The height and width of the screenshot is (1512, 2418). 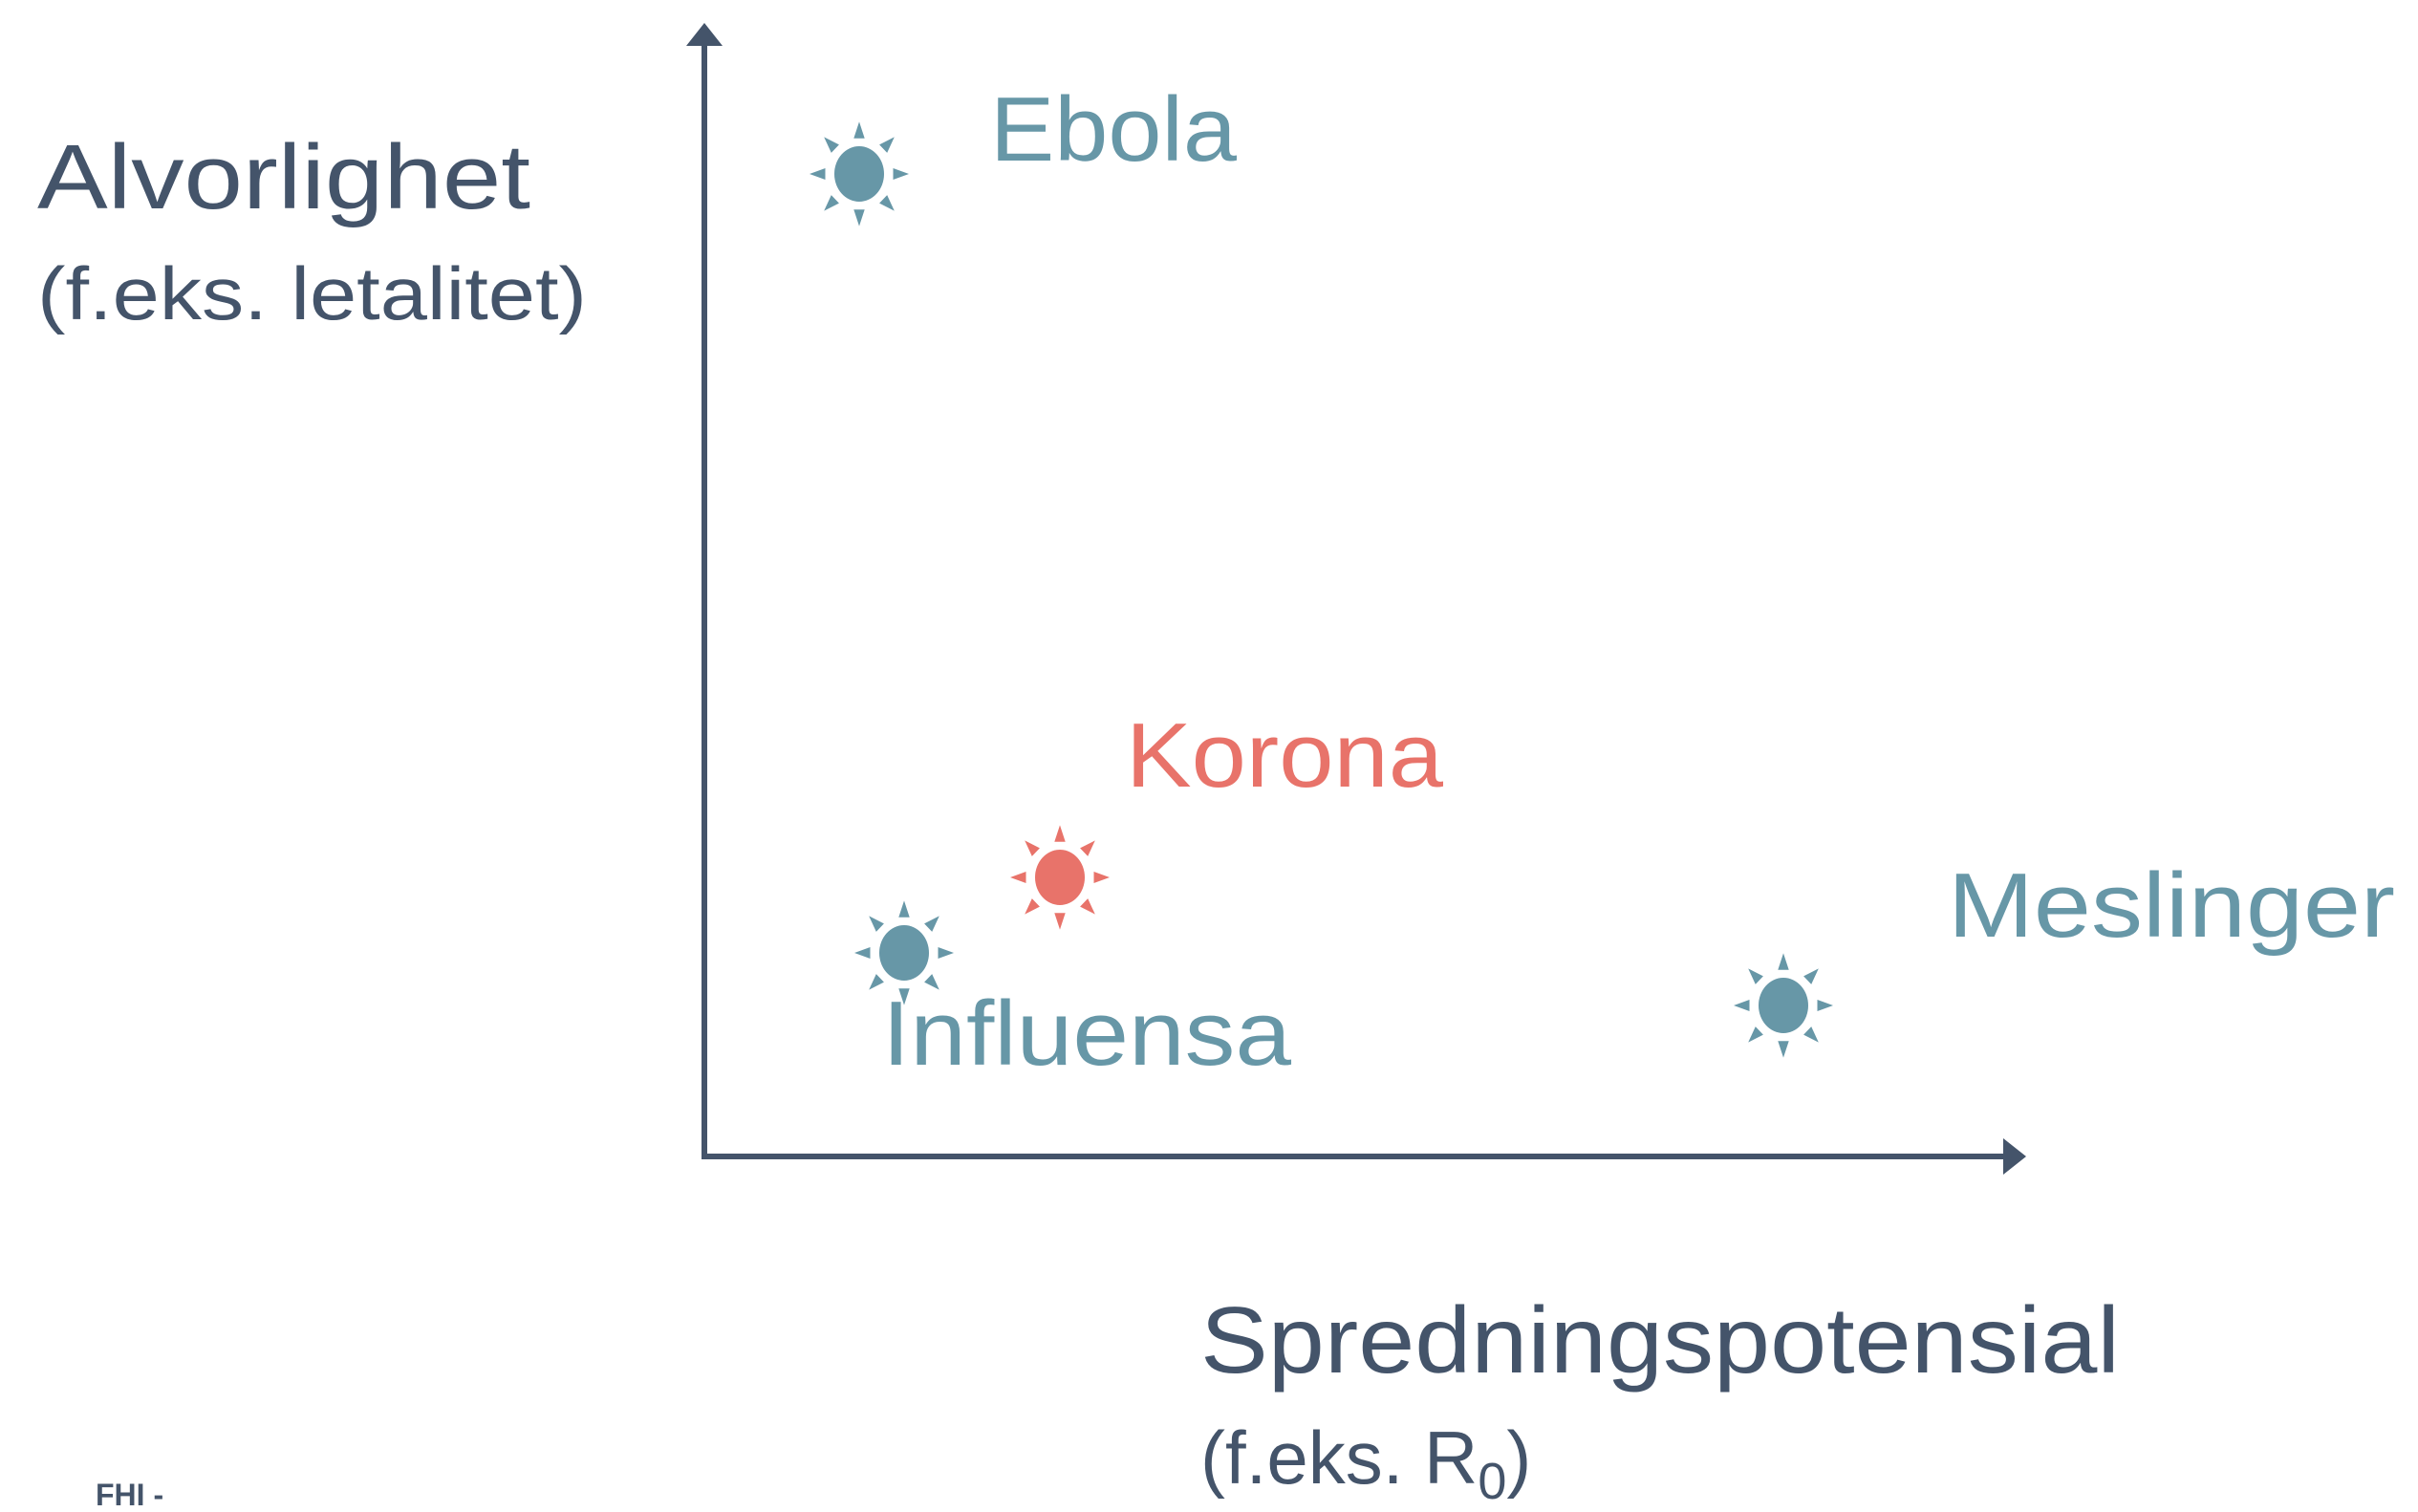 I want to click on x-axis-subtitle: (f.eks. R0), so click(x=1366, y=1462).